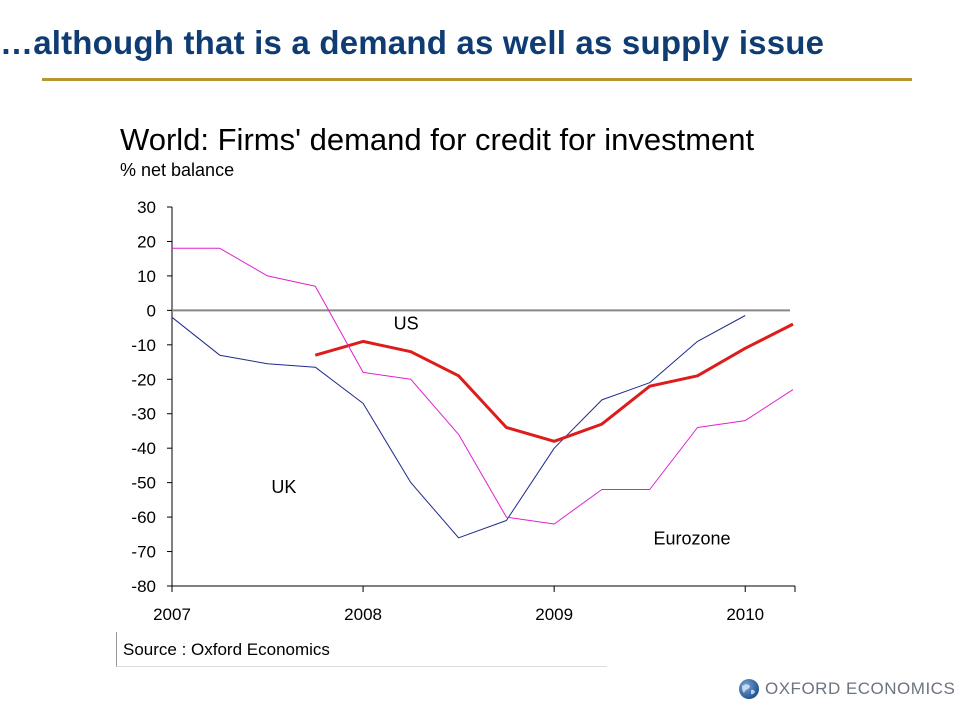 The width and height of the screenshot is (960, 720). I want to click on y-tick-label: 10, so click(146, 276).